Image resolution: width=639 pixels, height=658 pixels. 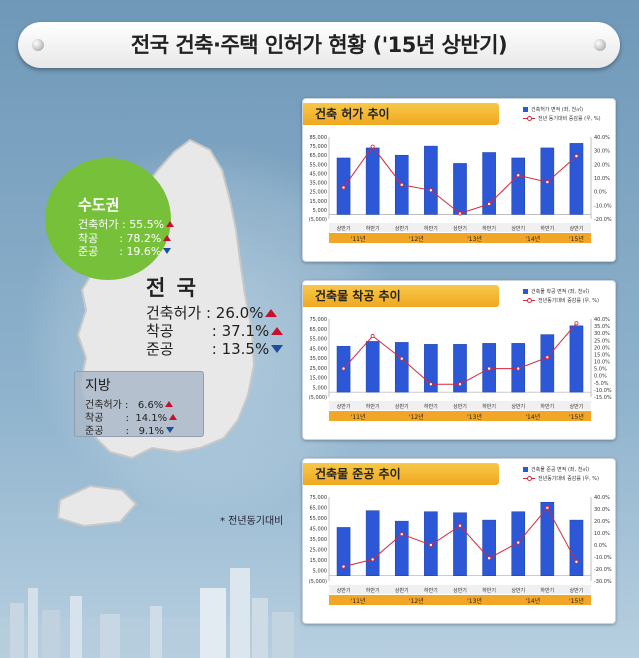 What do you see at coordinates (560, 470) in the screenshot?
I see `legend-label: 건축물 준공 면적 (좌, 천㎡)` at bounding box center [560, 470].